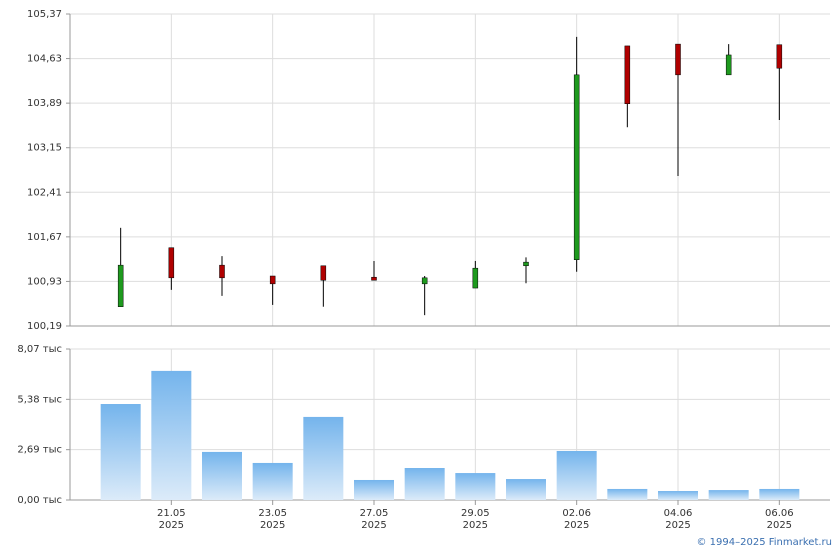 Image resolution: width=840 pixels, height=550 pixels. I want to click on y-tick-label: 100,19, so click(44, 326).